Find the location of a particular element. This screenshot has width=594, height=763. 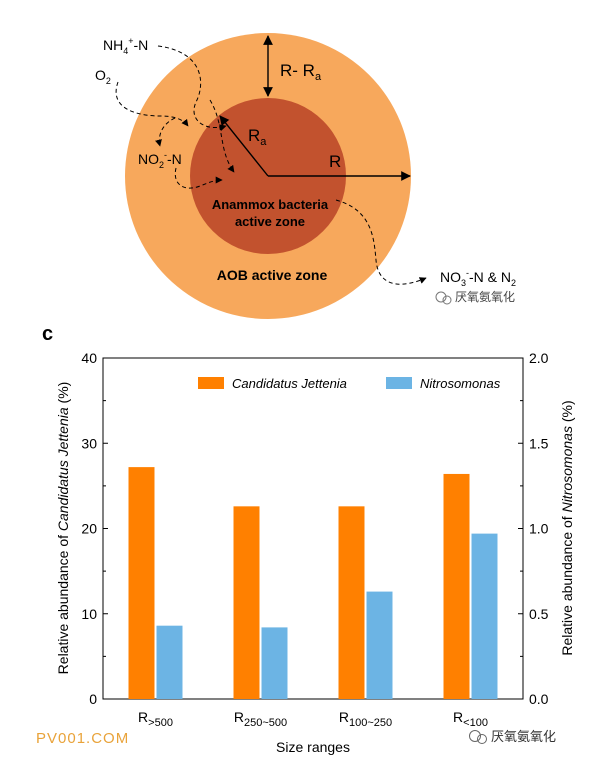

y-axis-right: 0.0 0.5 1.0 1.5 2.0 is located at coordinates (533, 528).